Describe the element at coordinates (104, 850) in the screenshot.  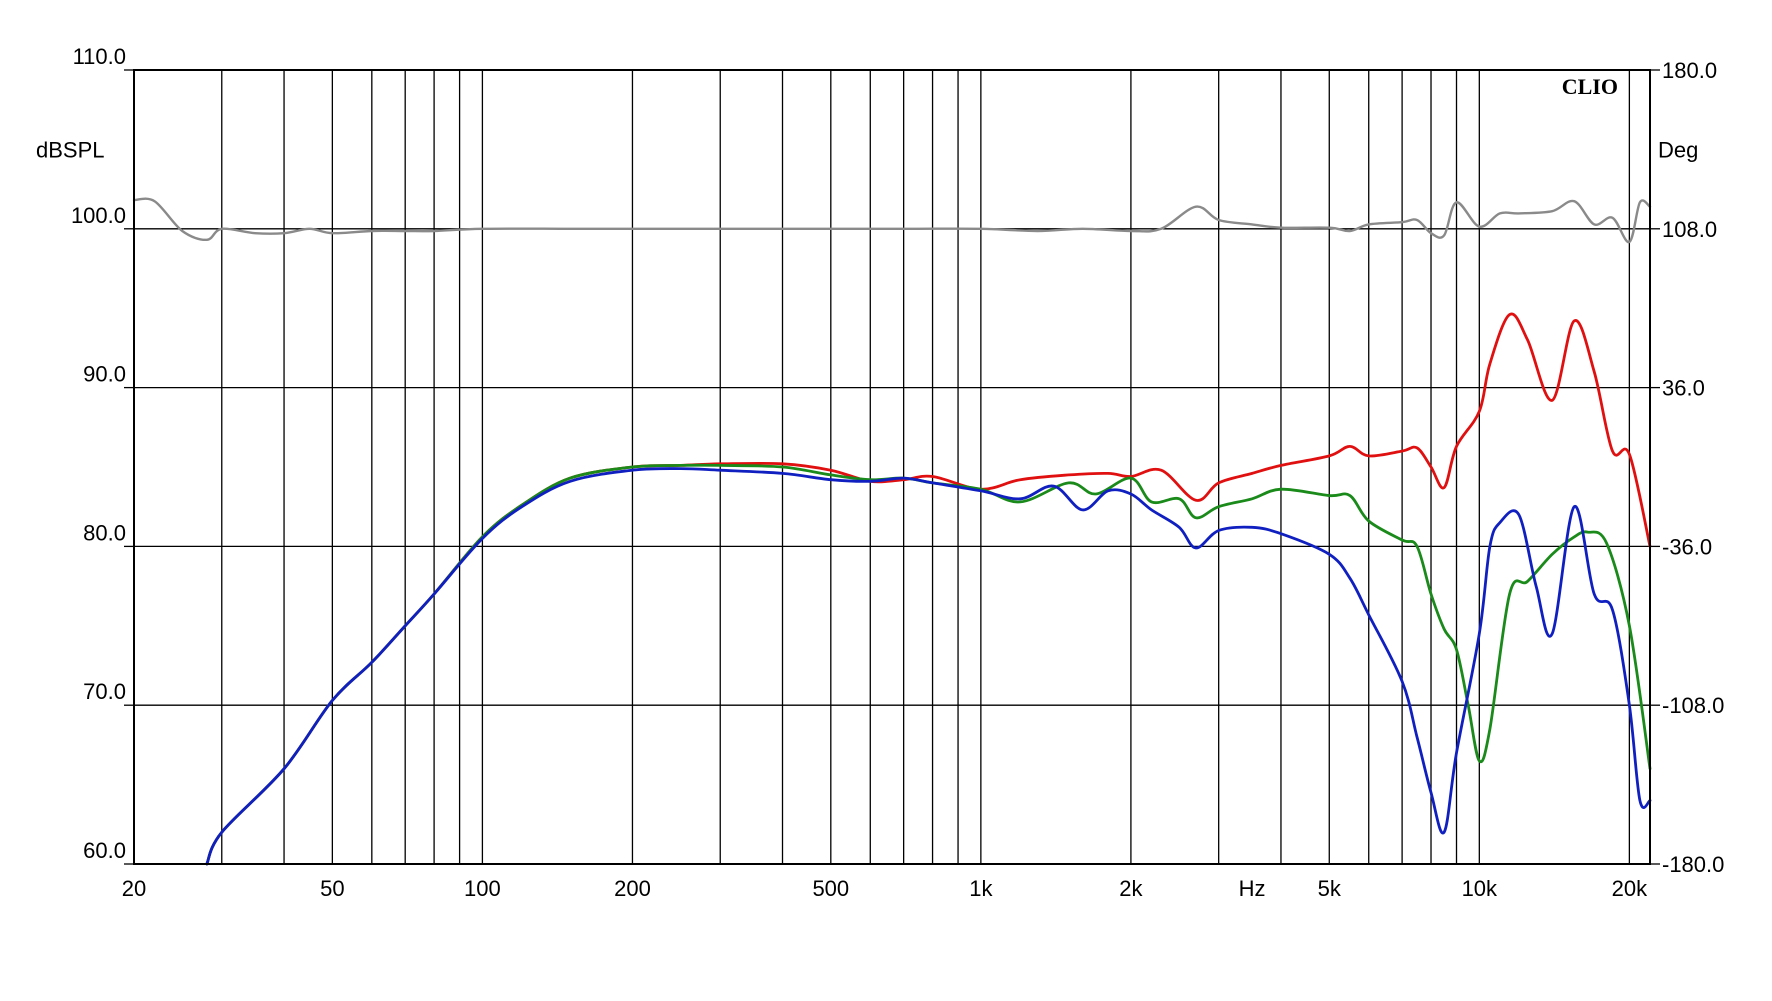
I see `left-tick-label: 60.0` at that location.